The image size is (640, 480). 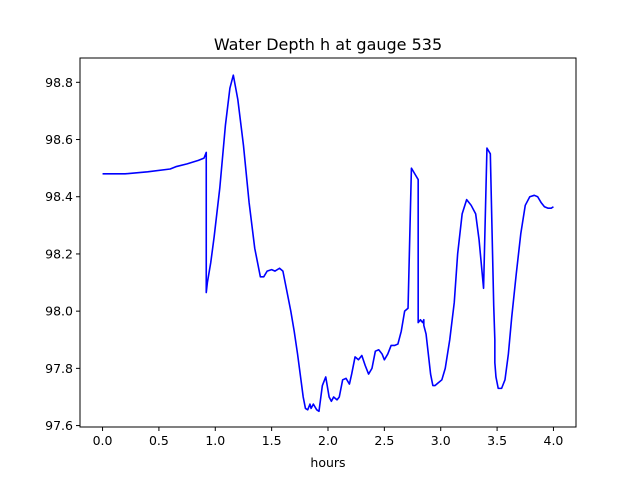 I want to click on x-tick-label: 0.5, so click(x=159, y=440).